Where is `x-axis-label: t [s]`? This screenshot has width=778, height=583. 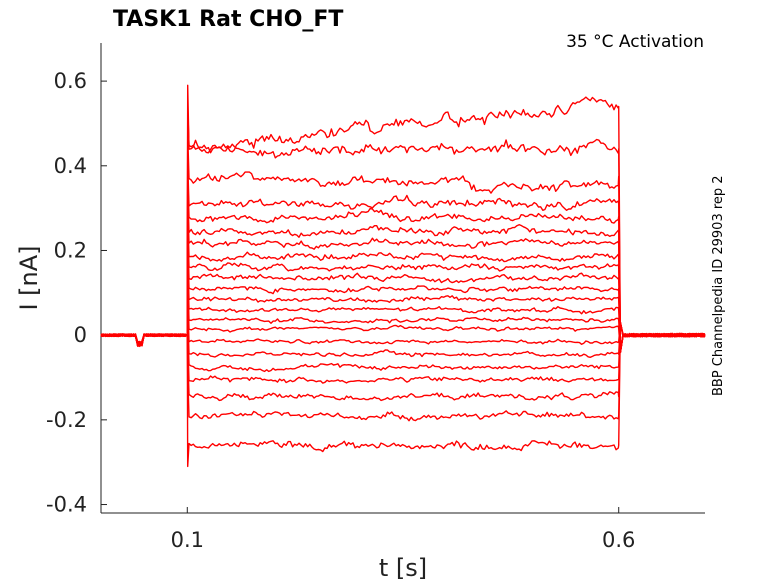 x-axis-label: t [s] is located at coordinates (403, 568).